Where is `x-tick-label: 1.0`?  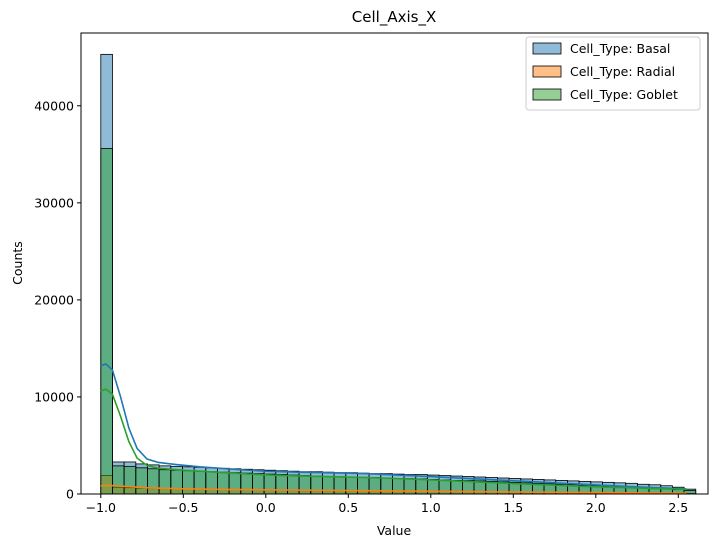 x-tick-label: 1.0 is located at coordinates (431, 507).